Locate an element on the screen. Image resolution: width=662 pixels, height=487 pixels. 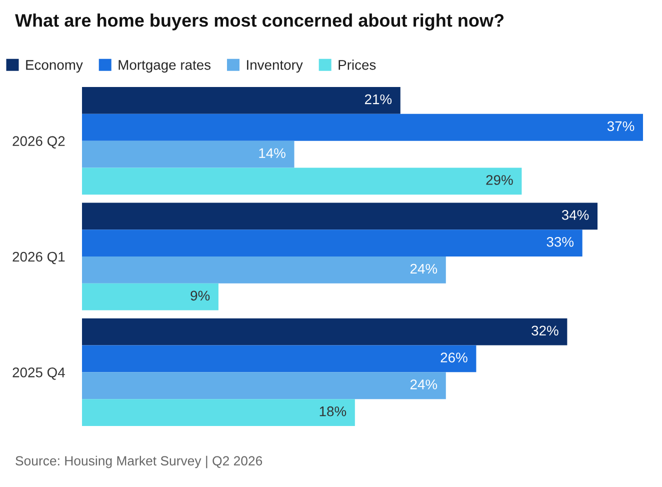
data-label: 14% is located at coordinates (272, 153).